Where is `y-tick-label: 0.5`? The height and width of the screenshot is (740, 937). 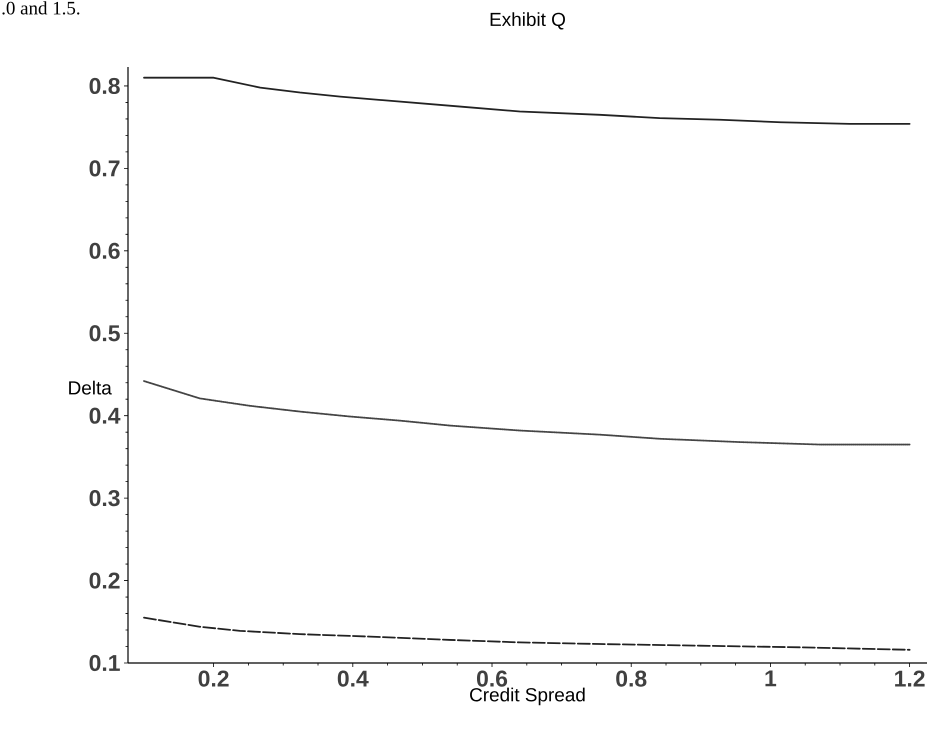
y-tick-label: 0.5 is located at coordinates (105, 333).